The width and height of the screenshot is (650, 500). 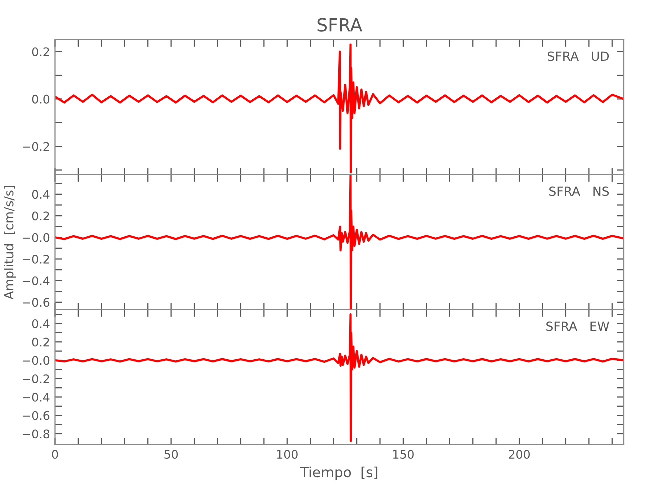 What do you see at coordinates (580, 191) in the screenshot?
I see `annotation: SFRA NS` at bounding box center [580, 191].